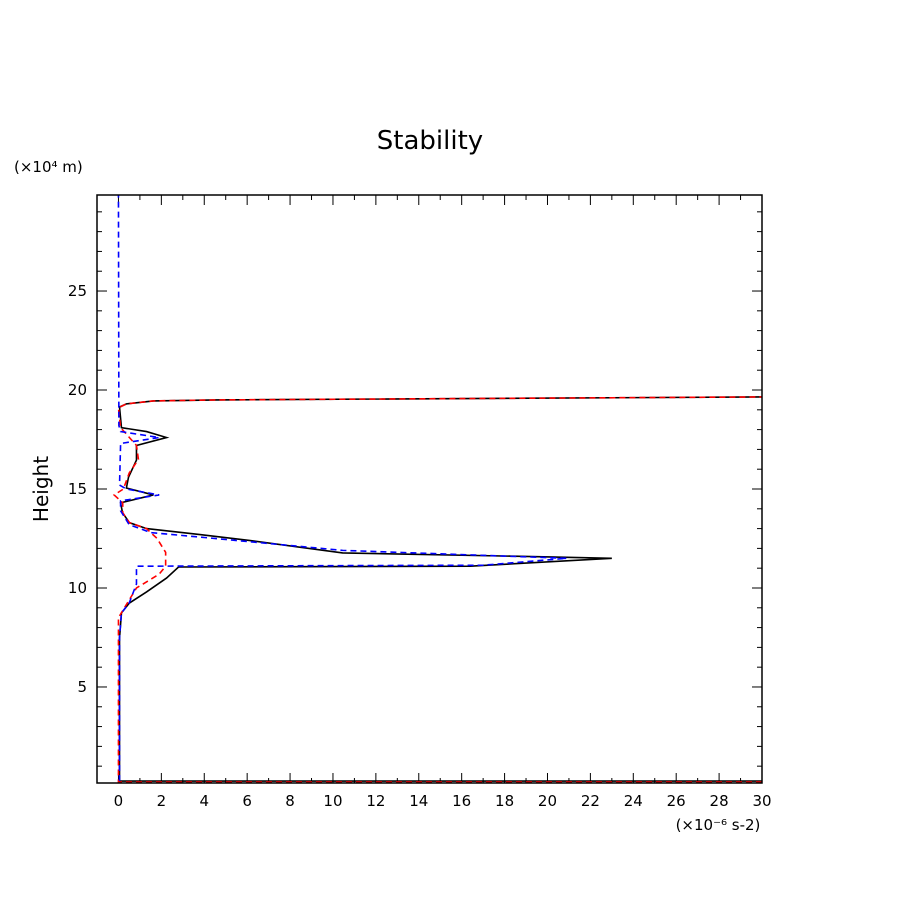 This screenshot has height=904, width=904. I want to click on y-tick-label: 25, so click(77, 291).